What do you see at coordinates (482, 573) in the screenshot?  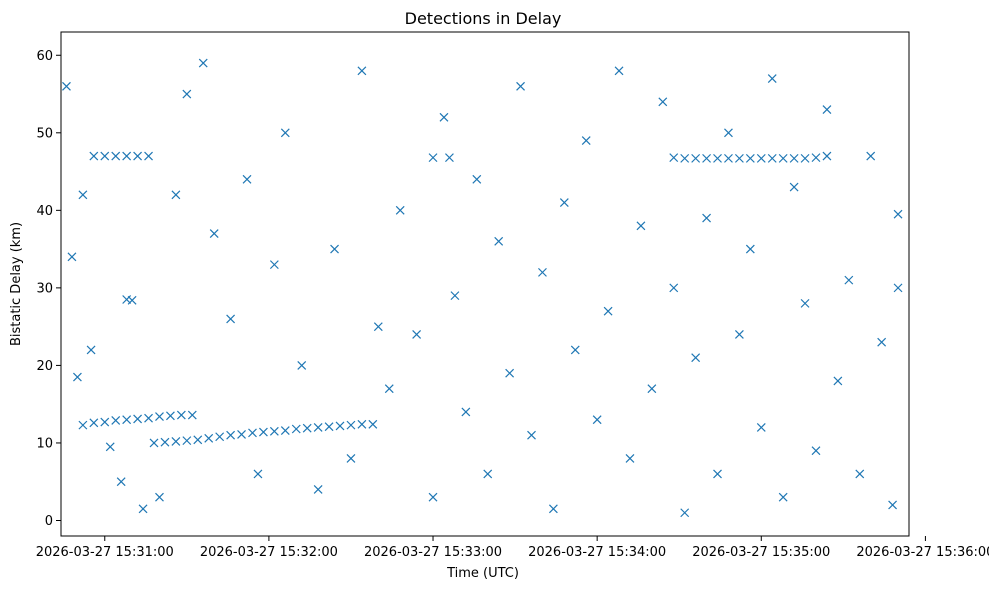 I see `x-axis-title: Time (UTC)` at bounding box center [482, 573].